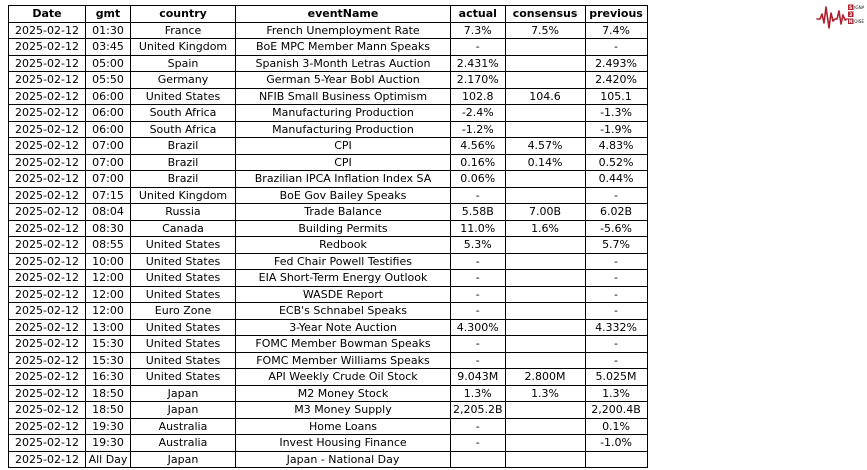  I want to click on cell-country: Canada, so click(183, 228).